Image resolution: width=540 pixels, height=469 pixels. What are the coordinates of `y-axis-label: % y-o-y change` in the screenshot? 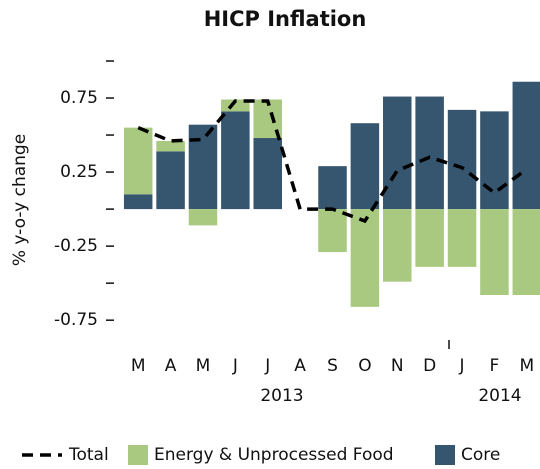 It's located at (20, 200).